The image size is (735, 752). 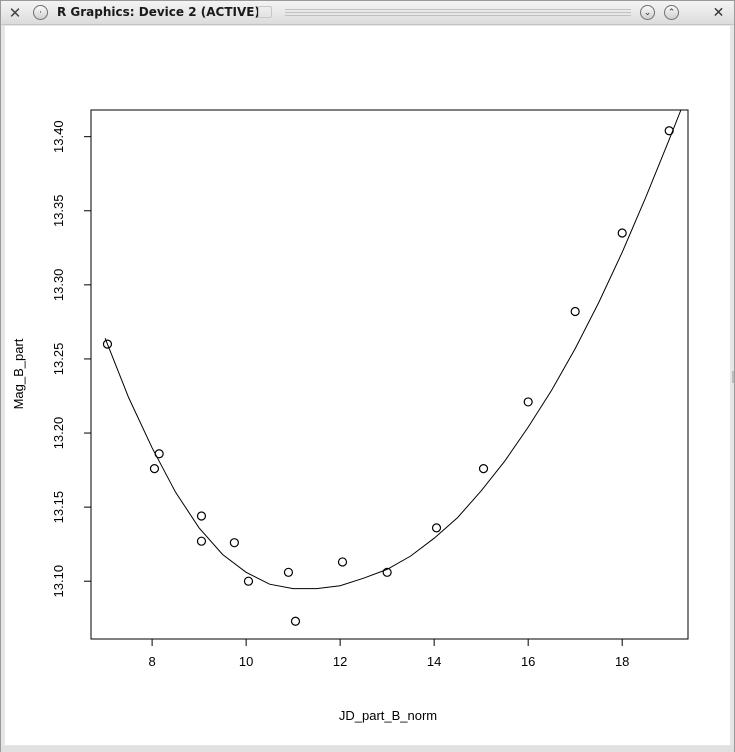 I want to click on close-icon: ✕, so click(x=718, y=12).